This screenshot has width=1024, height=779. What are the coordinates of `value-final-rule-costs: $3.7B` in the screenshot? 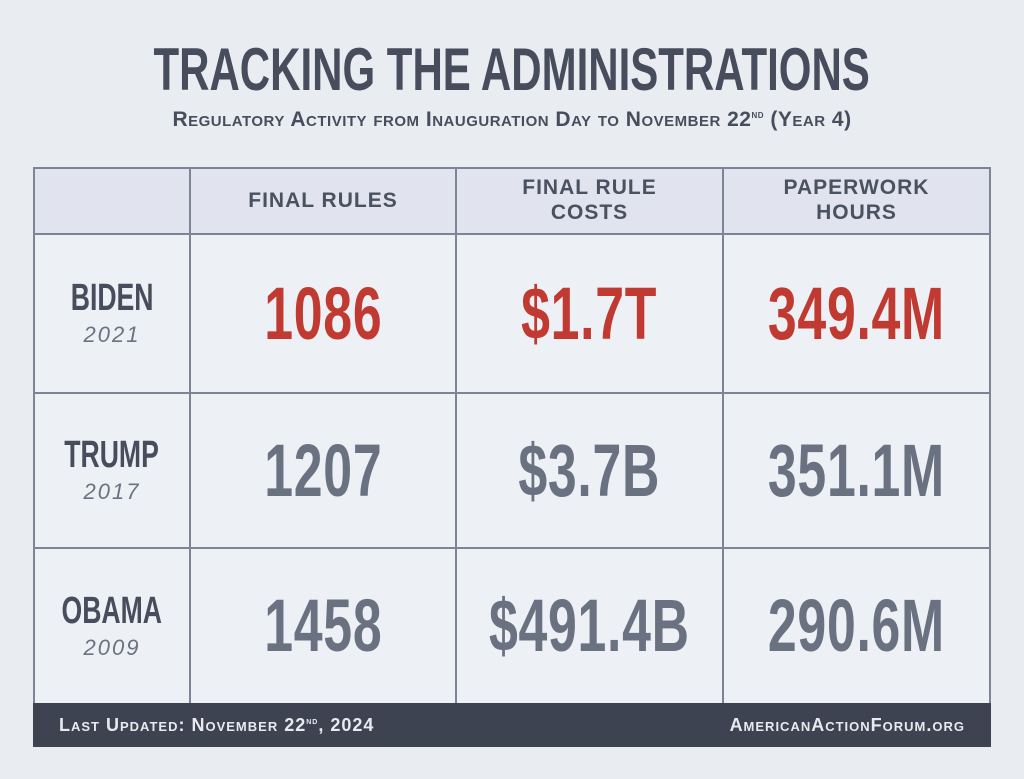 It's located at (589, 470).